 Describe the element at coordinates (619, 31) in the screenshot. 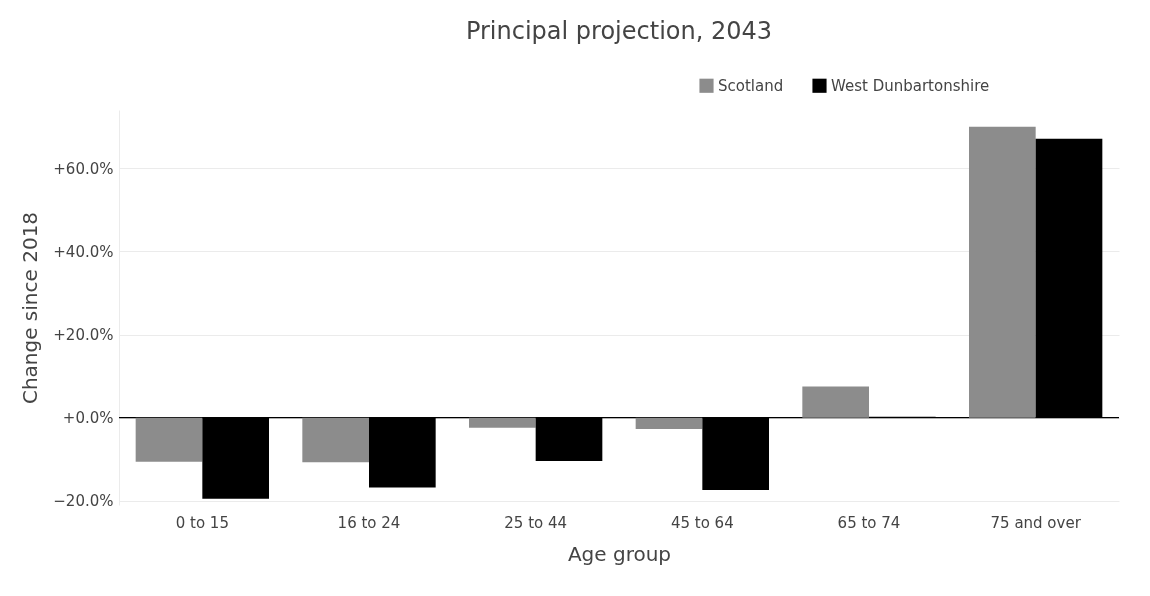

I see `chart-title: Principal projection, 2043` at that location.